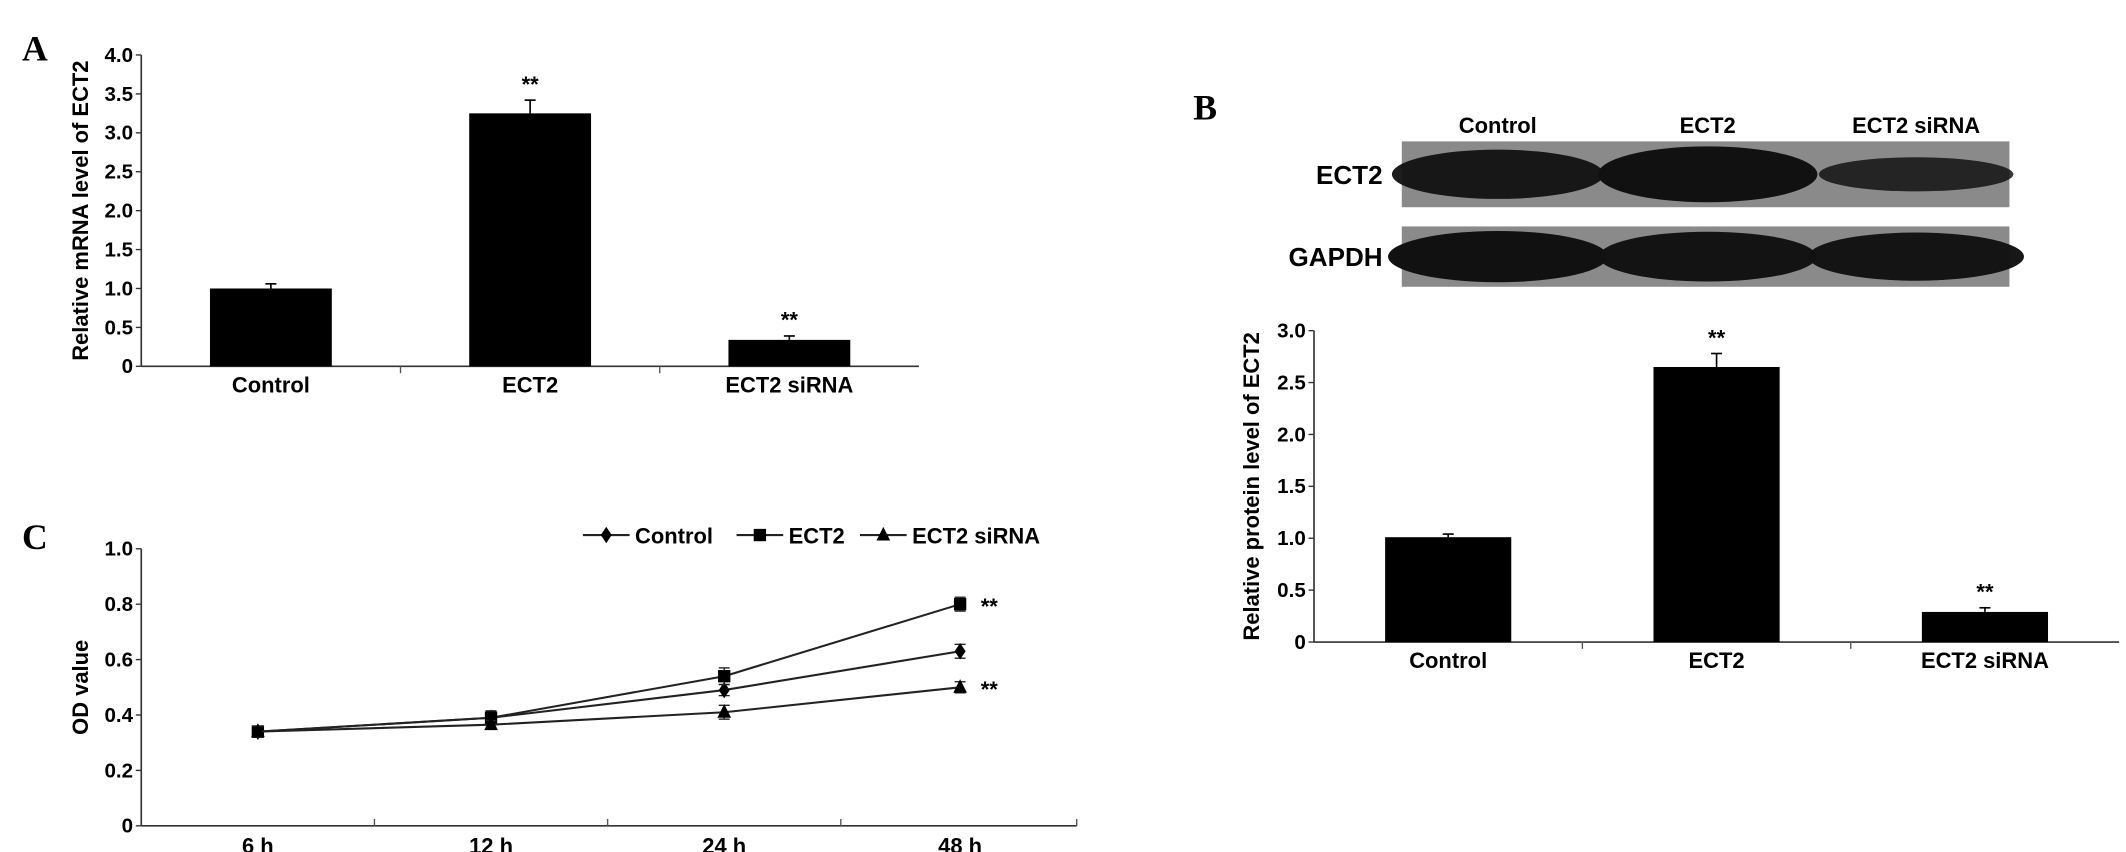 Image resolution: width=2126 pixels, height=852 pixels. What do you see at coordinates (724, 842) in the screenshot?
I see `x-tick-label: 24 h` at bounding box center [724, 842].